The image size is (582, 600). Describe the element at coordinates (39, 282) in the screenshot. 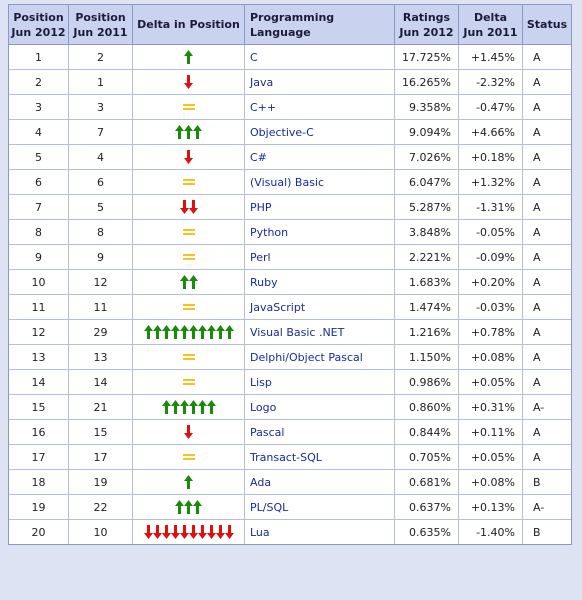

I see `position-2012-cell: 10` at that location.